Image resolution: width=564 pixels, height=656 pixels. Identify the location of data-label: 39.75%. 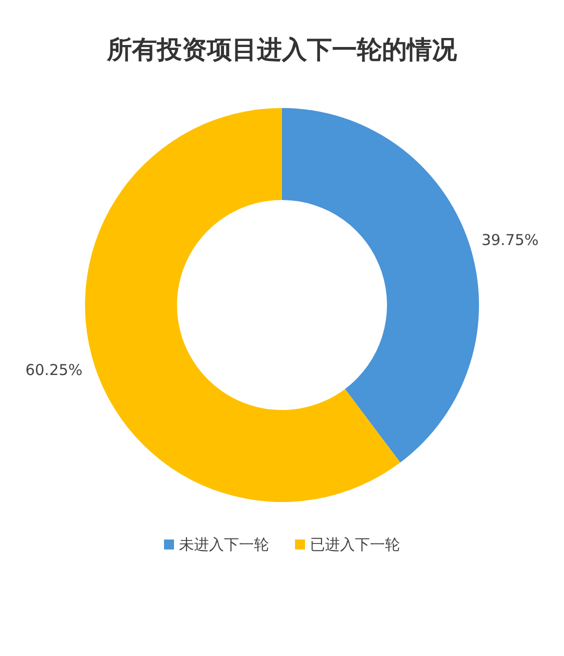
(510, 240).